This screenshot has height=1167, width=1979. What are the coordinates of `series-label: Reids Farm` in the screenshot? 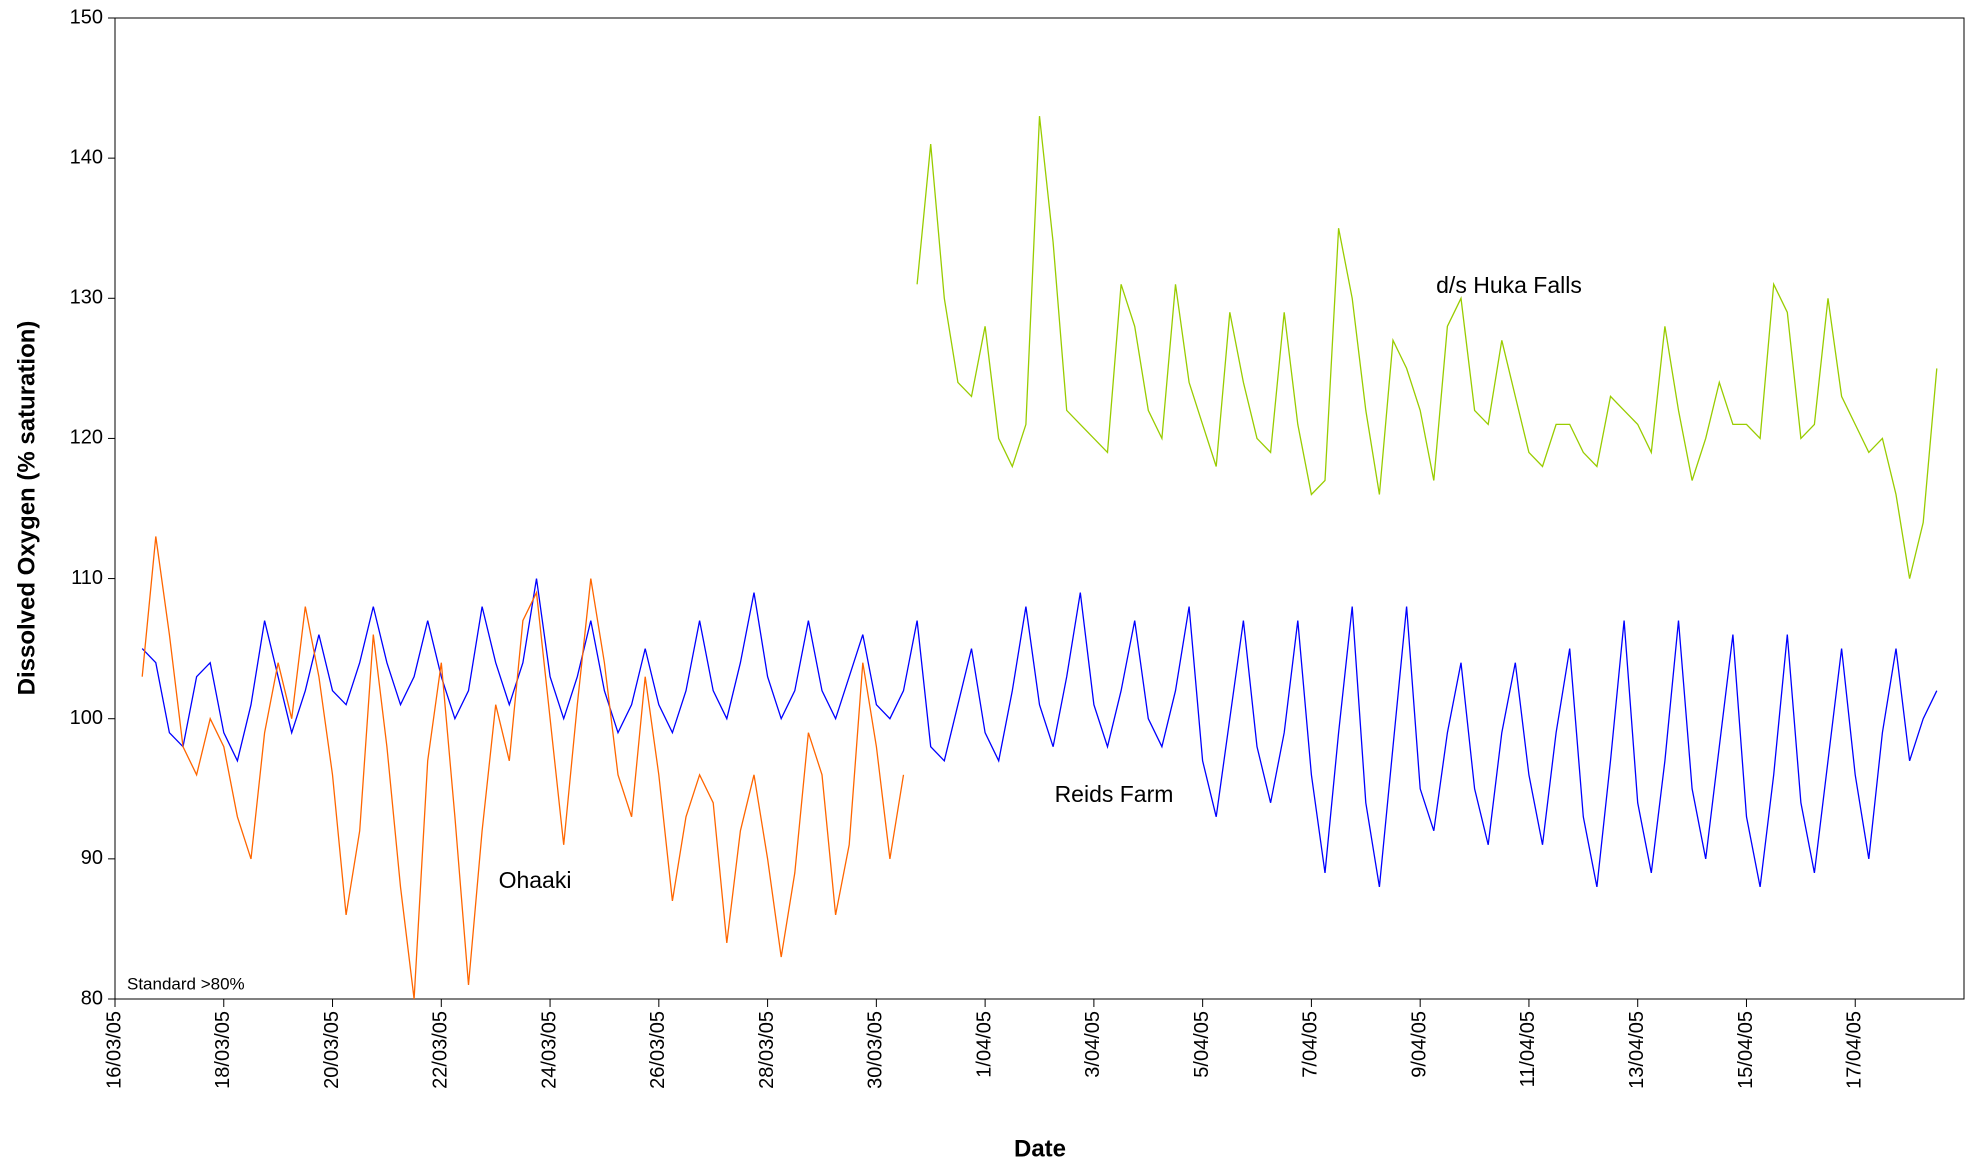 It's located at (1114, 794).